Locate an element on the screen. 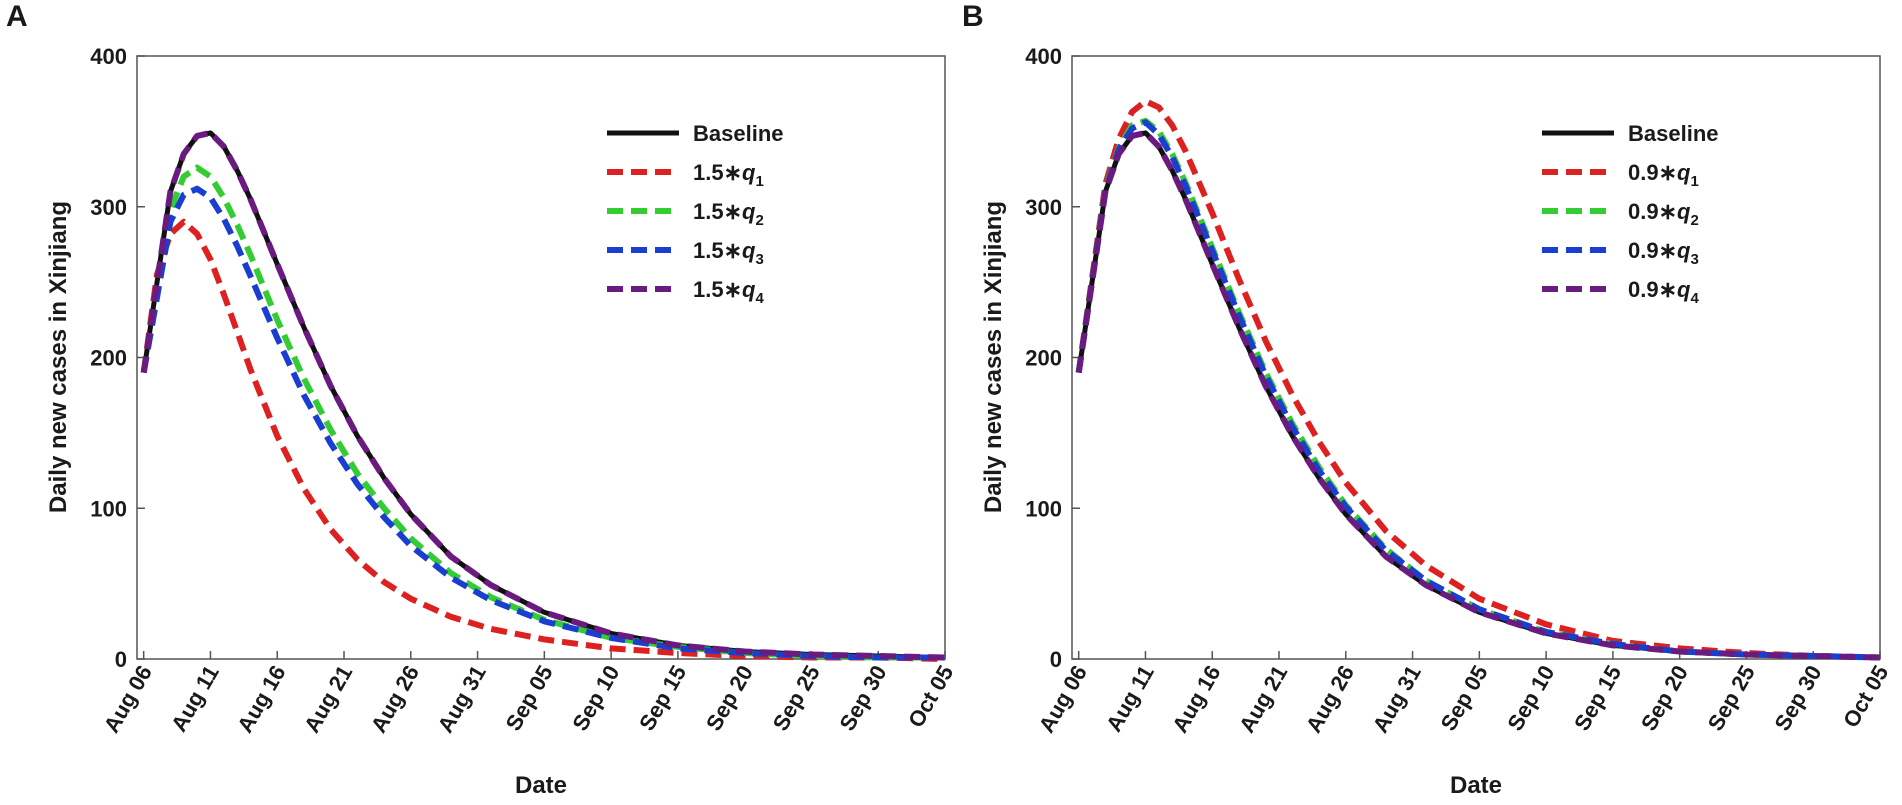 The image size is (1902, 805). legend-a: Baseline 1.5∗q1 1.5∗q2 1.5∗q3 1.5∗q4 is located at coordinates (695, 214).